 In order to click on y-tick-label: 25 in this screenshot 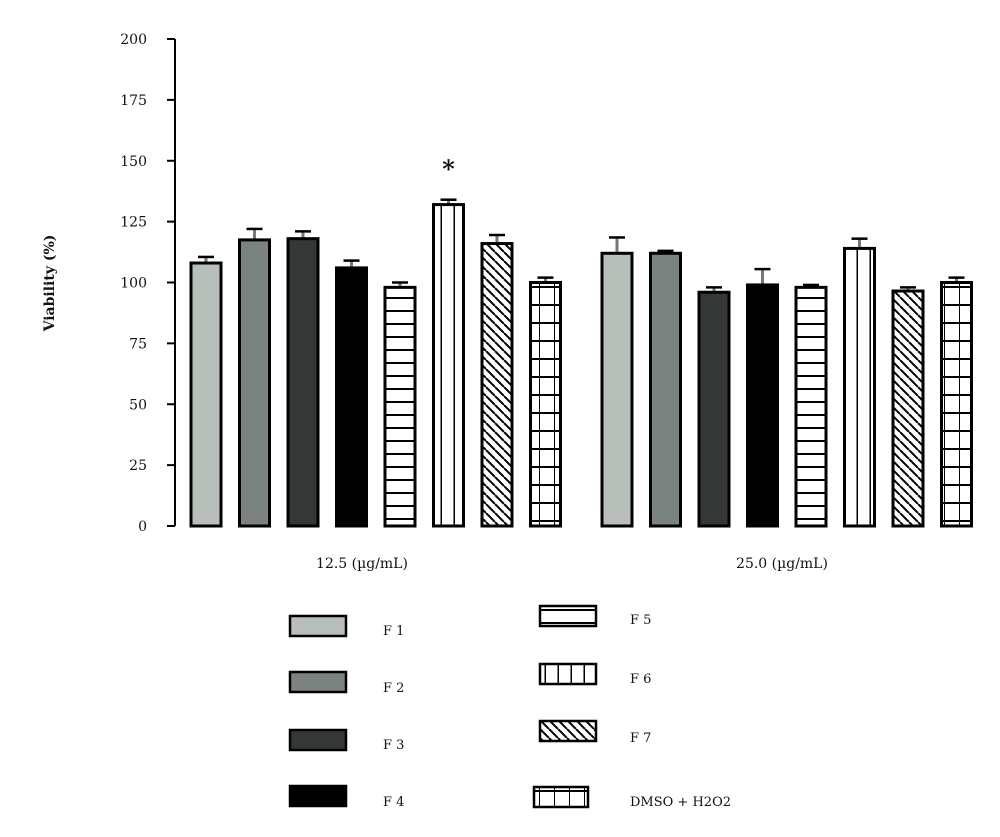, I will do `click(138, 466)`.